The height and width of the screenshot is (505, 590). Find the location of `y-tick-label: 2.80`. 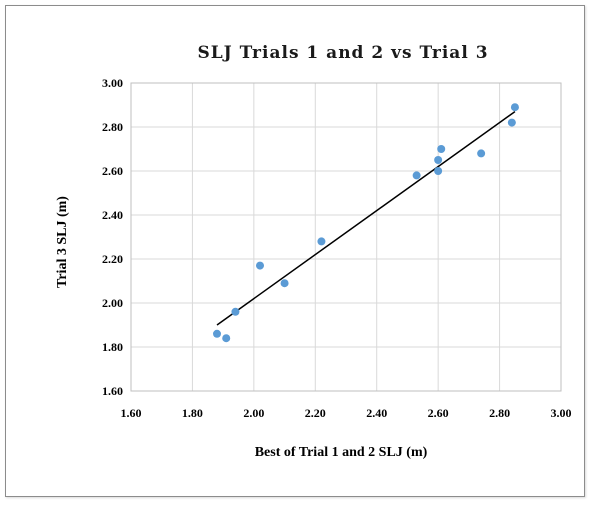

y-tick-label: 2.80 is located at coordinates (112, 127).